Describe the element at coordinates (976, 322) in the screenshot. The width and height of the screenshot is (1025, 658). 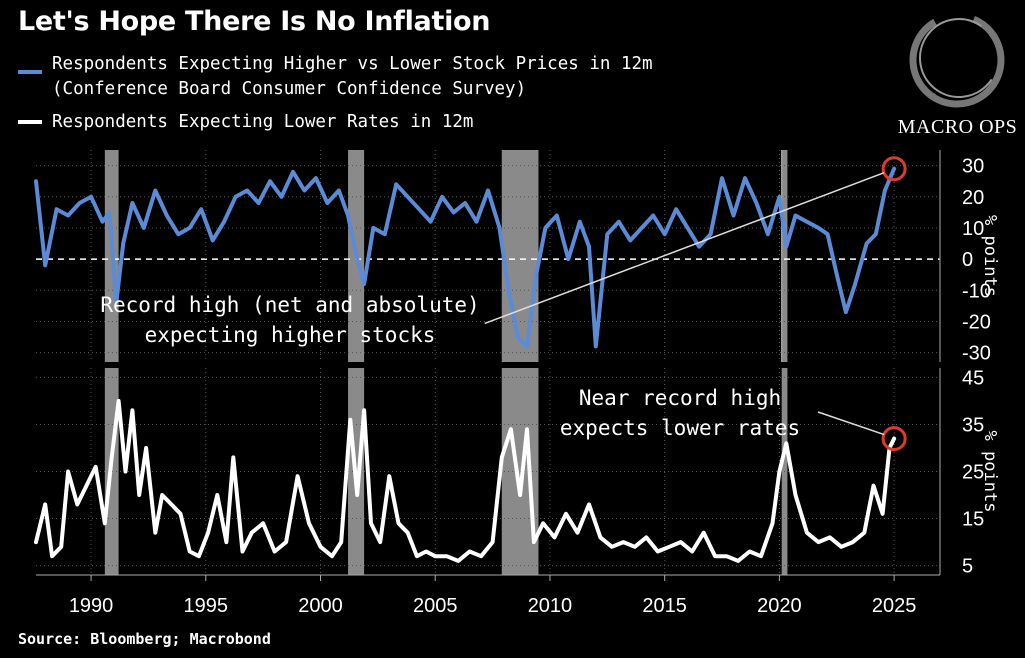
I see `y-tick-label: -20` at that location.